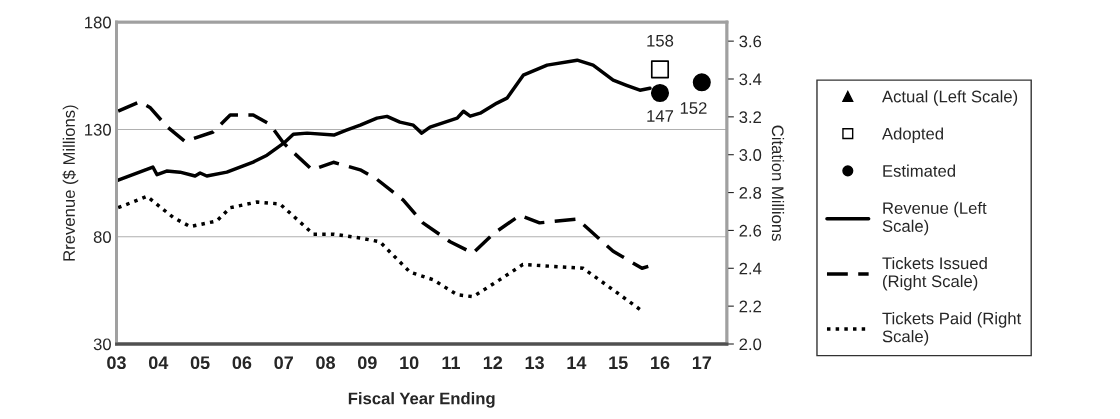 This screenshot has width=1120, height=419. What do you see at coordinates (750, 79) in the screenshot?
I see `y2-tick-label: 3.4` at bounding box center [750, 79].